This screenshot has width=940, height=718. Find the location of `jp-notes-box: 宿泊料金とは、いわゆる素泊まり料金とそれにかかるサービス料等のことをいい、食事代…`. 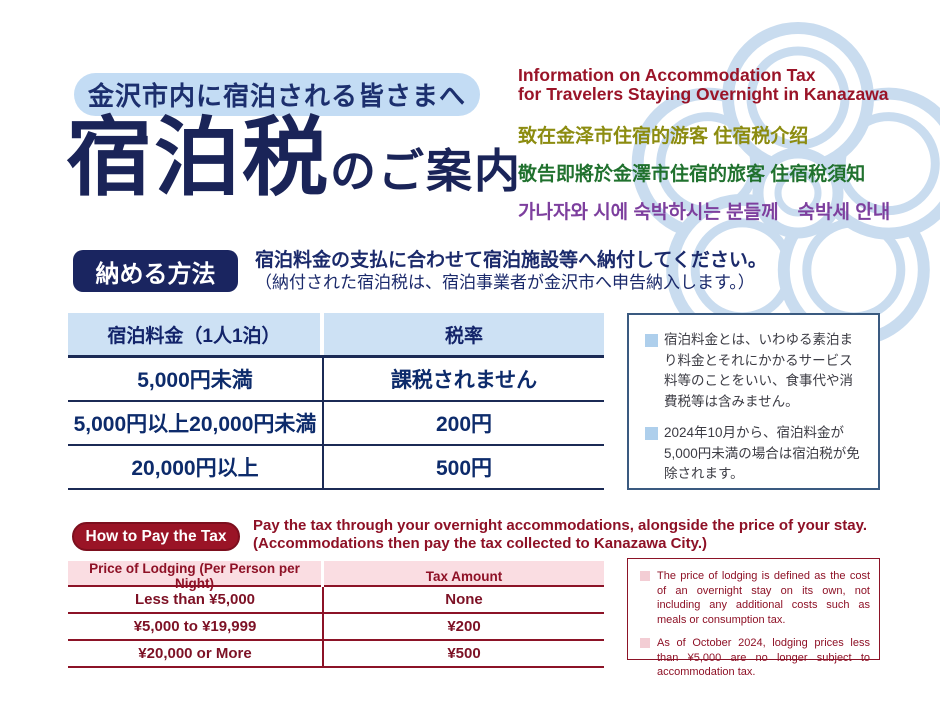

jp-notes-box: 宿泊料金とは、いわゆる素泊まり料金とそれにかかるサービス料等のことをいい、食事代… is located at coordinates (753, 401).